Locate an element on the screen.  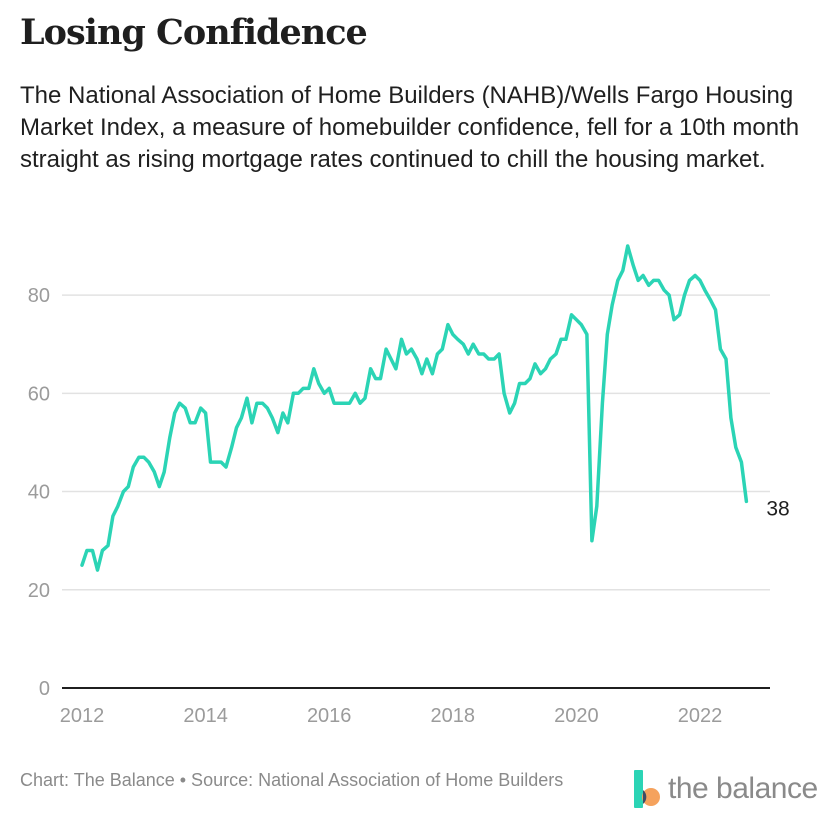
x-tick-label: 2022 is located at coordinates (700, 716).